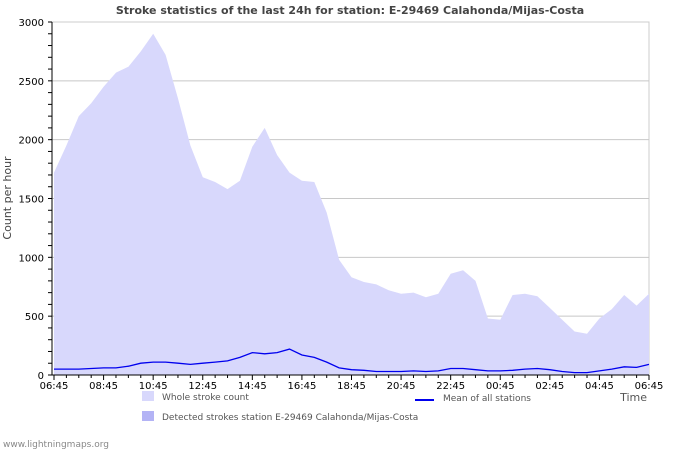  Describe the element at coordinates (205, 398) in the screenshot. I see `legend-label: Whole stroke count` at that location.